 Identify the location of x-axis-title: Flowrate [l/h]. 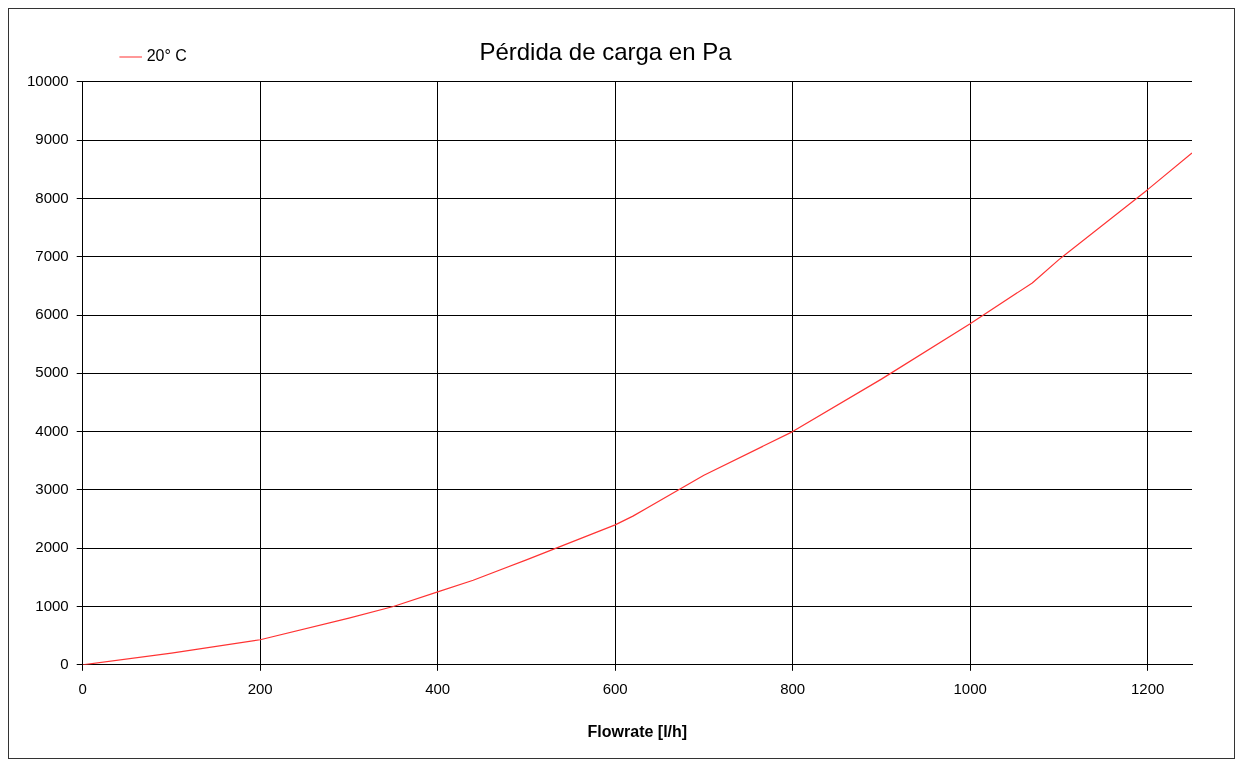
(637, 731).